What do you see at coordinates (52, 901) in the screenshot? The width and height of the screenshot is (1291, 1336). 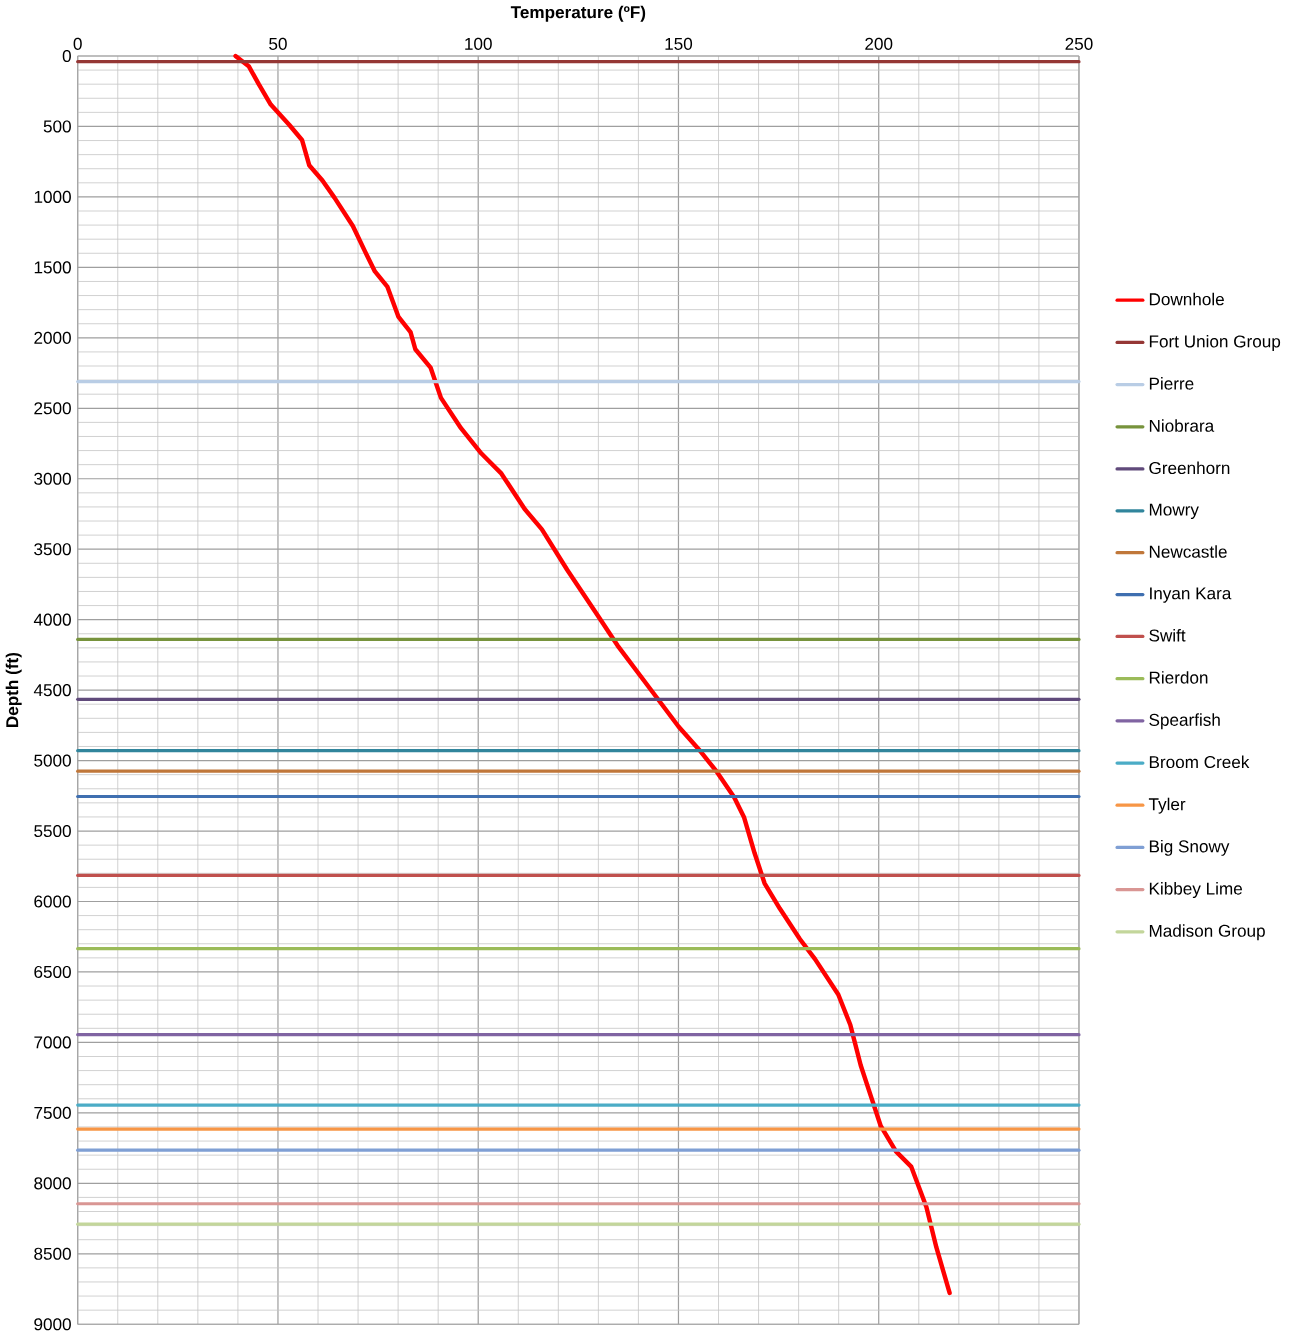 I see `y-tick-label: 6000` at bounding box center [52, 901].